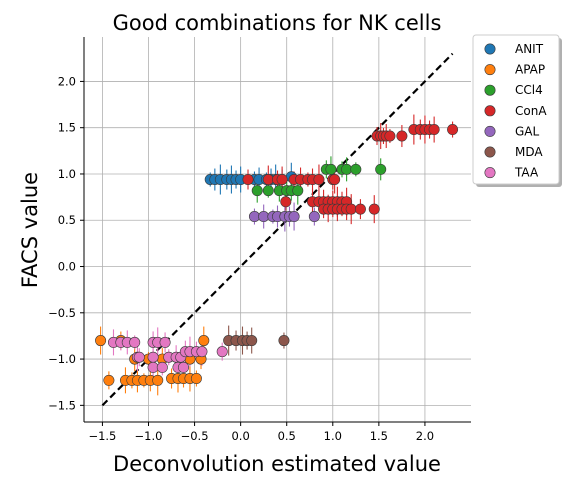  What do you see at coordinates (67, 267) in the screenshot?
I see `y-tick-label: 0.0` at bounding box center [67, 267].